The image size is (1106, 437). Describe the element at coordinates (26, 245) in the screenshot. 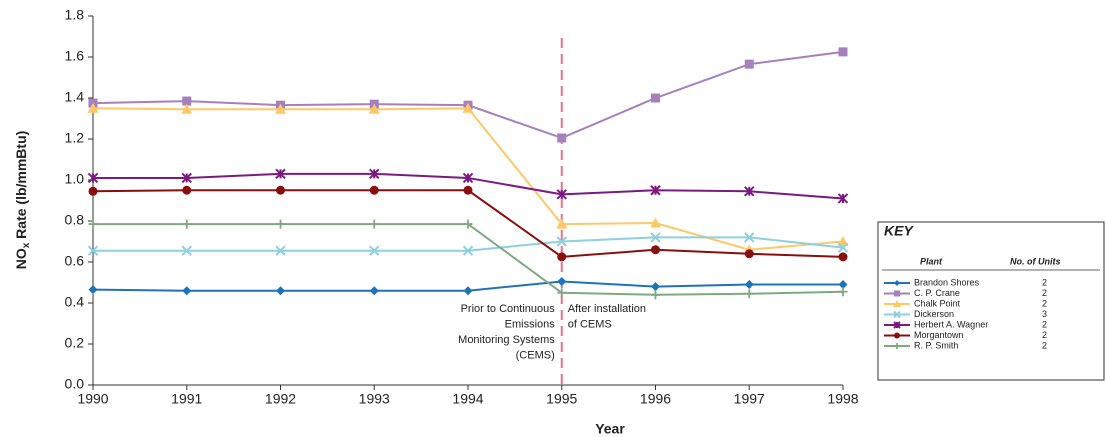

I see `y-label-sub: x` at that location.